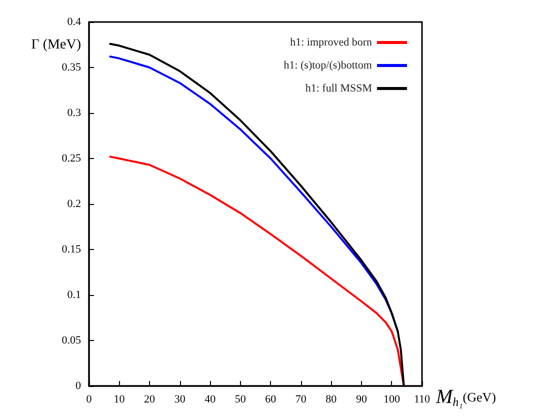  I want to click on x-tick-label: 70, so click(301, 400).